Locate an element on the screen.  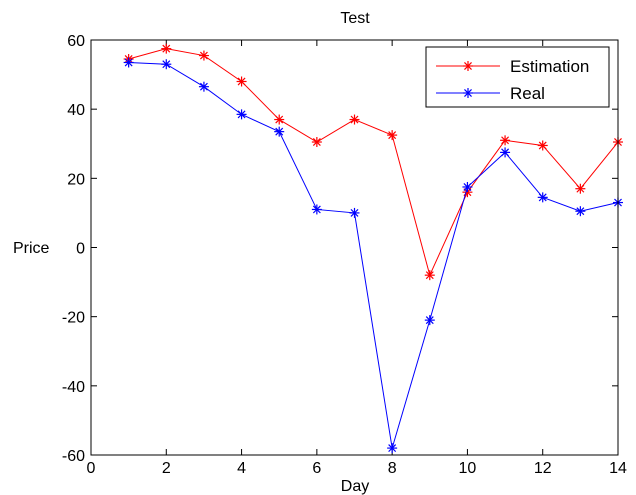
x-tick-label: 6 is located at coordinates (316, 468).